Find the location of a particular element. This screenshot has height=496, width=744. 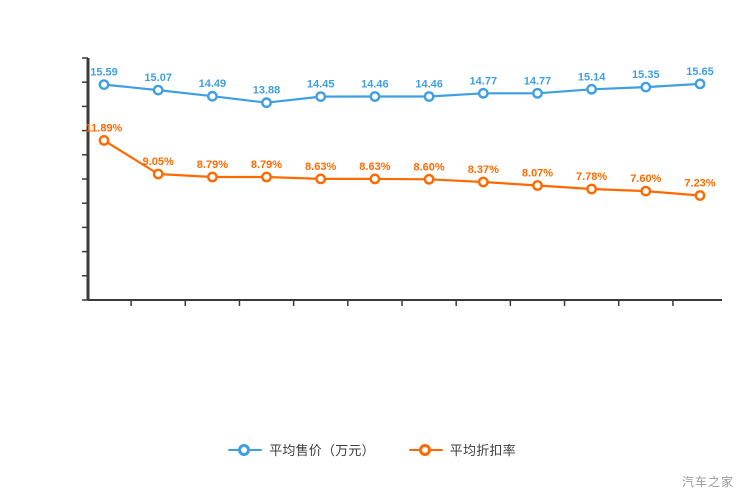

series-price-line is located at coordinates (402, 93).